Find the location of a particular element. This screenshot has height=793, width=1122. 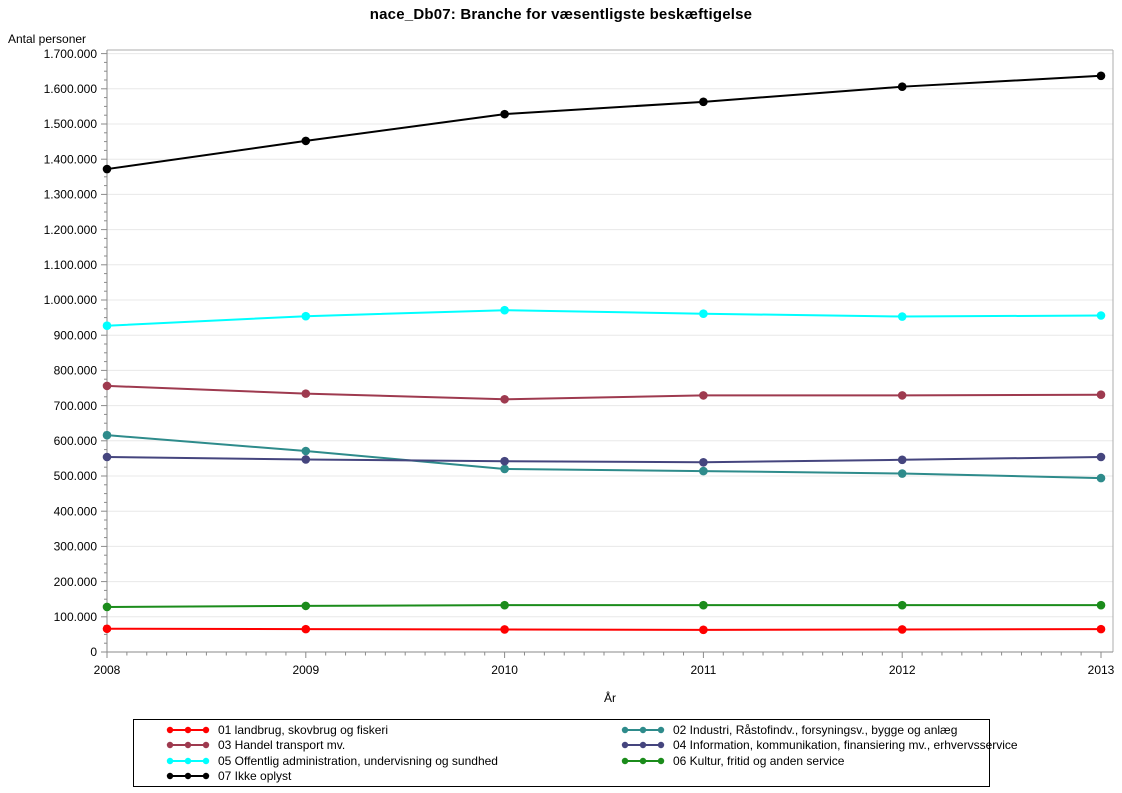

y-tick-label: 200.000 is located at coordinates (76, 582).